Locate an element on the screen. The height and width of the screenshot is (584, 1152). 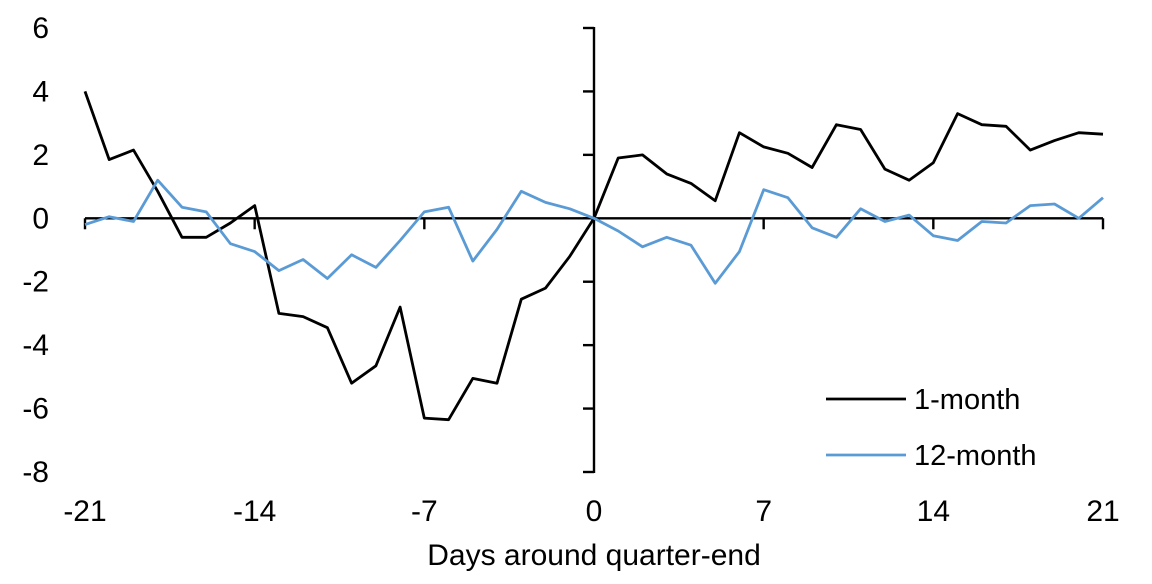
x-tick-label: 0 is located at coordinates (594, 511).